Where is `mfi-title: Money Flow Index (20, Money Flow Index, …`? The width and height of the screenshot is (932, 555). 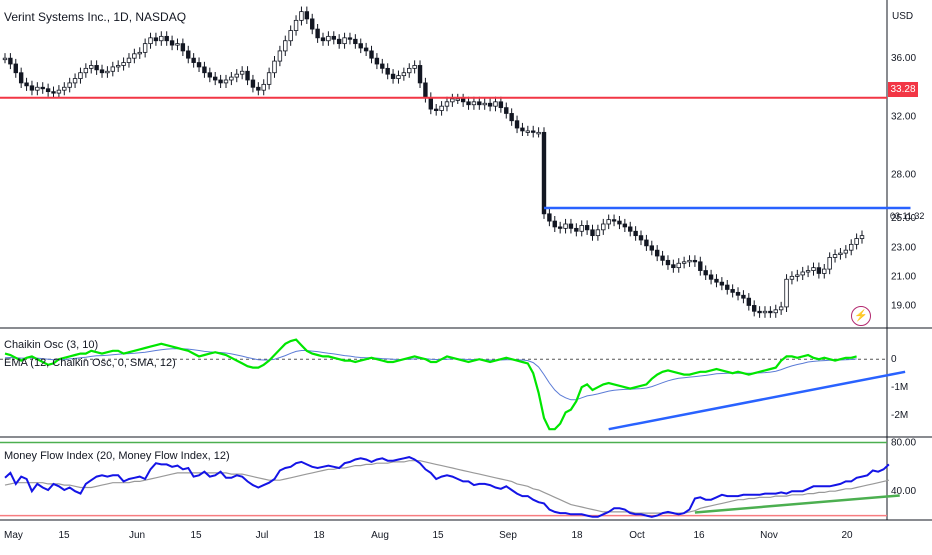
mfi-title: Money Flow Index (20, Money Flow Index, … is located at coordinates (117, 456).